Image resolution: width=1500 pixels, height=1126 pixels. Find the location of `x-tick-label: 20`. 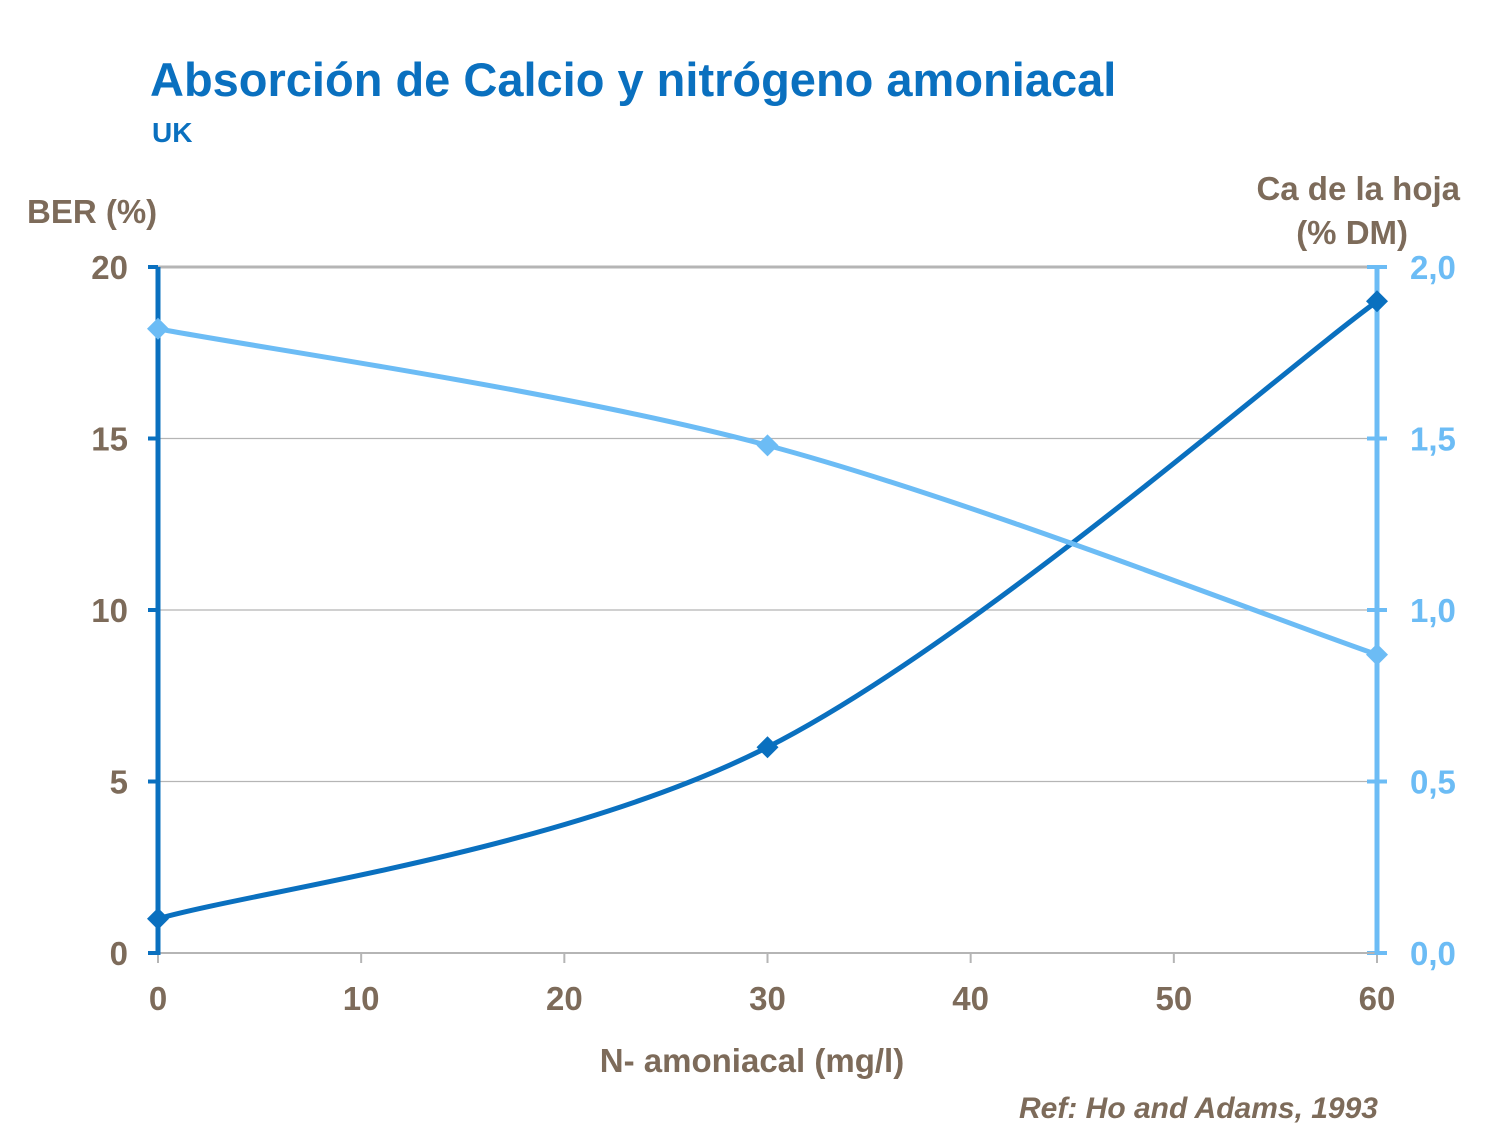

x-tick-label: 20 is located at coordinates (564, 998).